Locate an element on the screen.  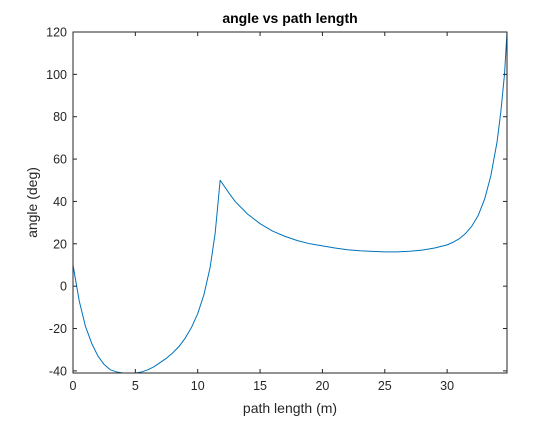
x-tick-label: 0 is located at coordinates (73, 386).